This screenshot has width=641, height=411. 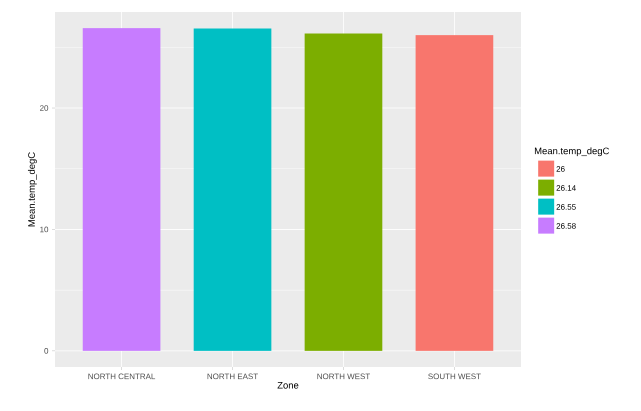 I want to click on legend-title: Mean.temp_degC, so click(x=572, y=151).